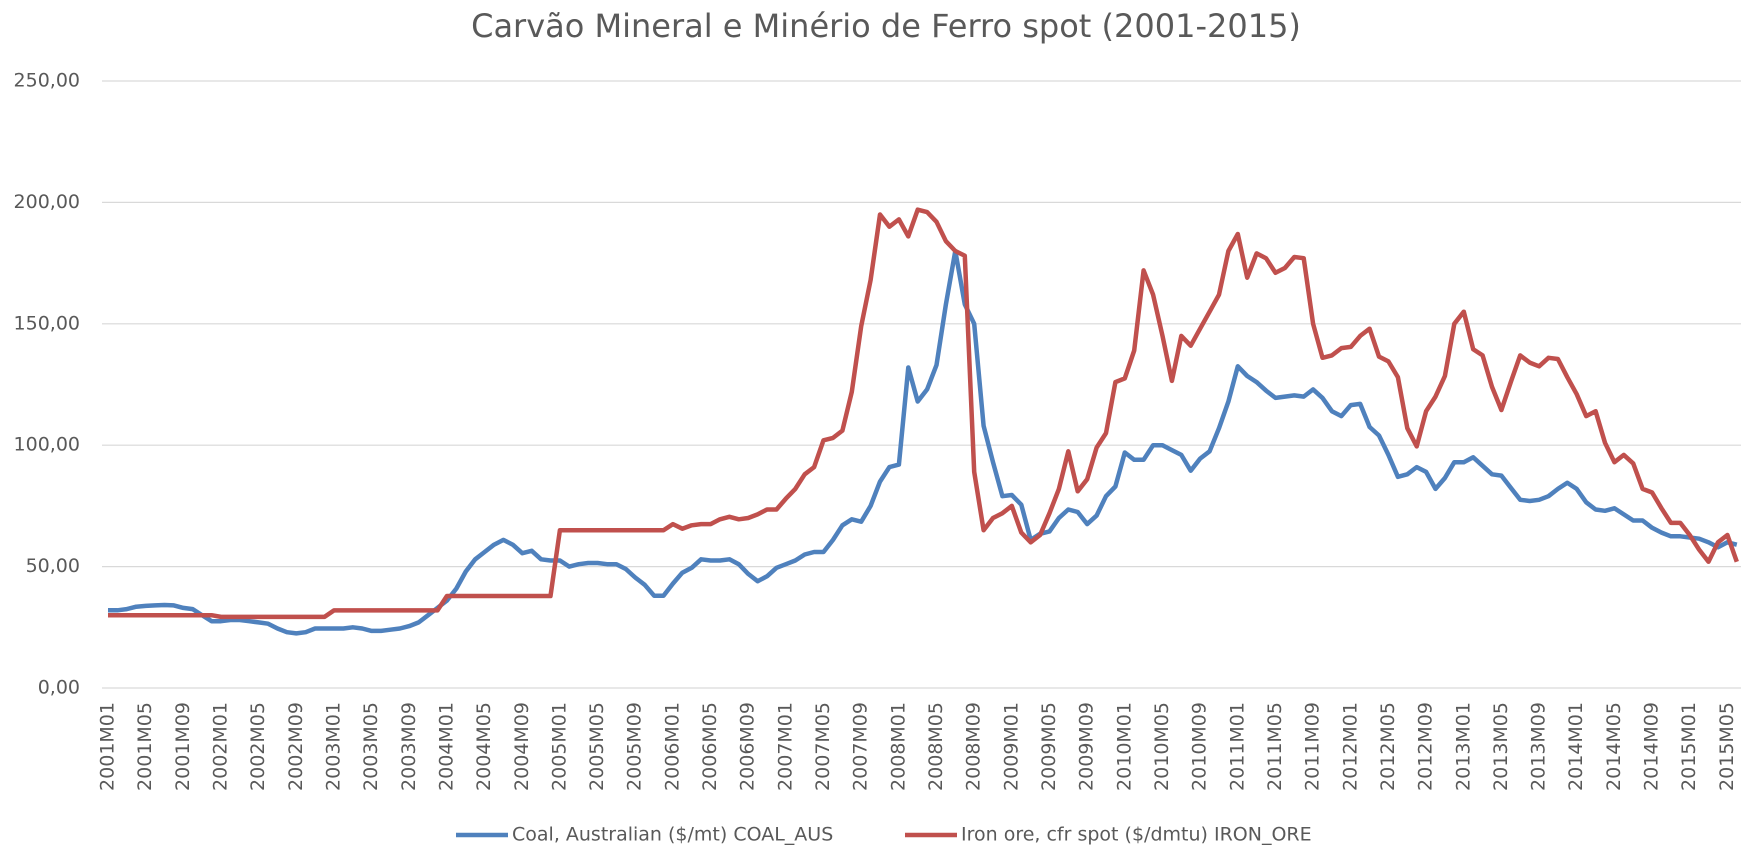  Describe the element at coordinates (861, 746) in the screenshot. I see `x-tick-label: 2007M09` at that location.